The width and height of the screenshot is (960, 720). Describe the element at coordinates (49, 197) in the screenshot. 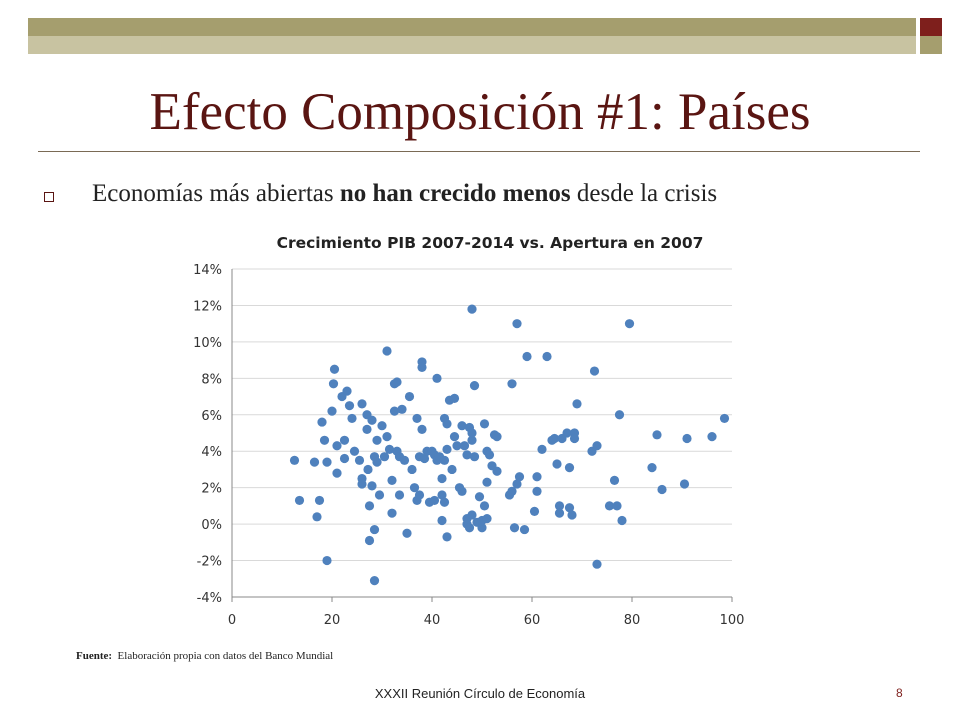

I see `square-bullet-icon` at that location.